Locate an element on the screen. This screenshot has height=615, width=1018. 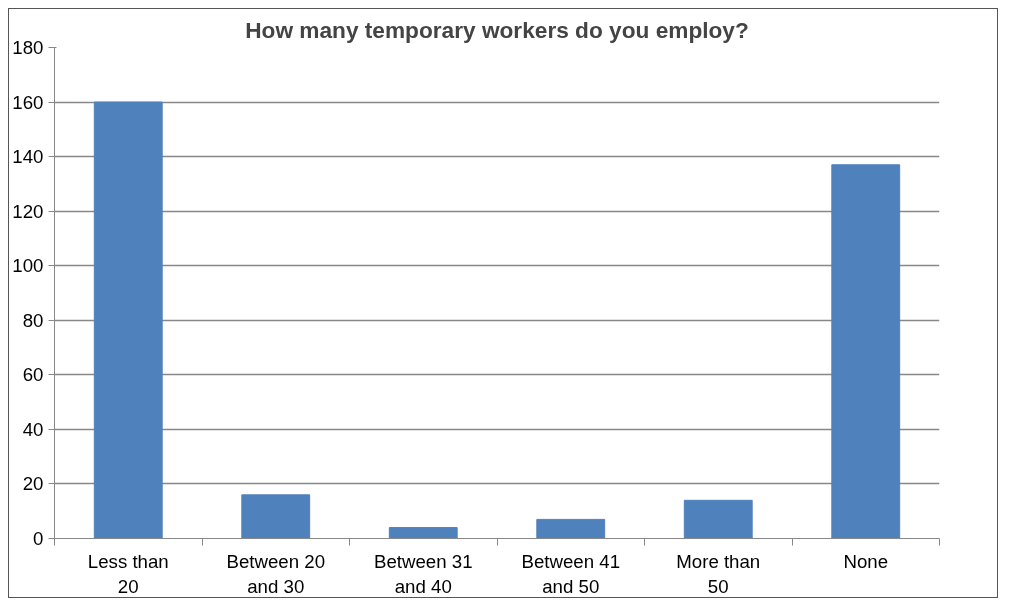
y-tick-label: 60 is located at coordinates (33, 375).